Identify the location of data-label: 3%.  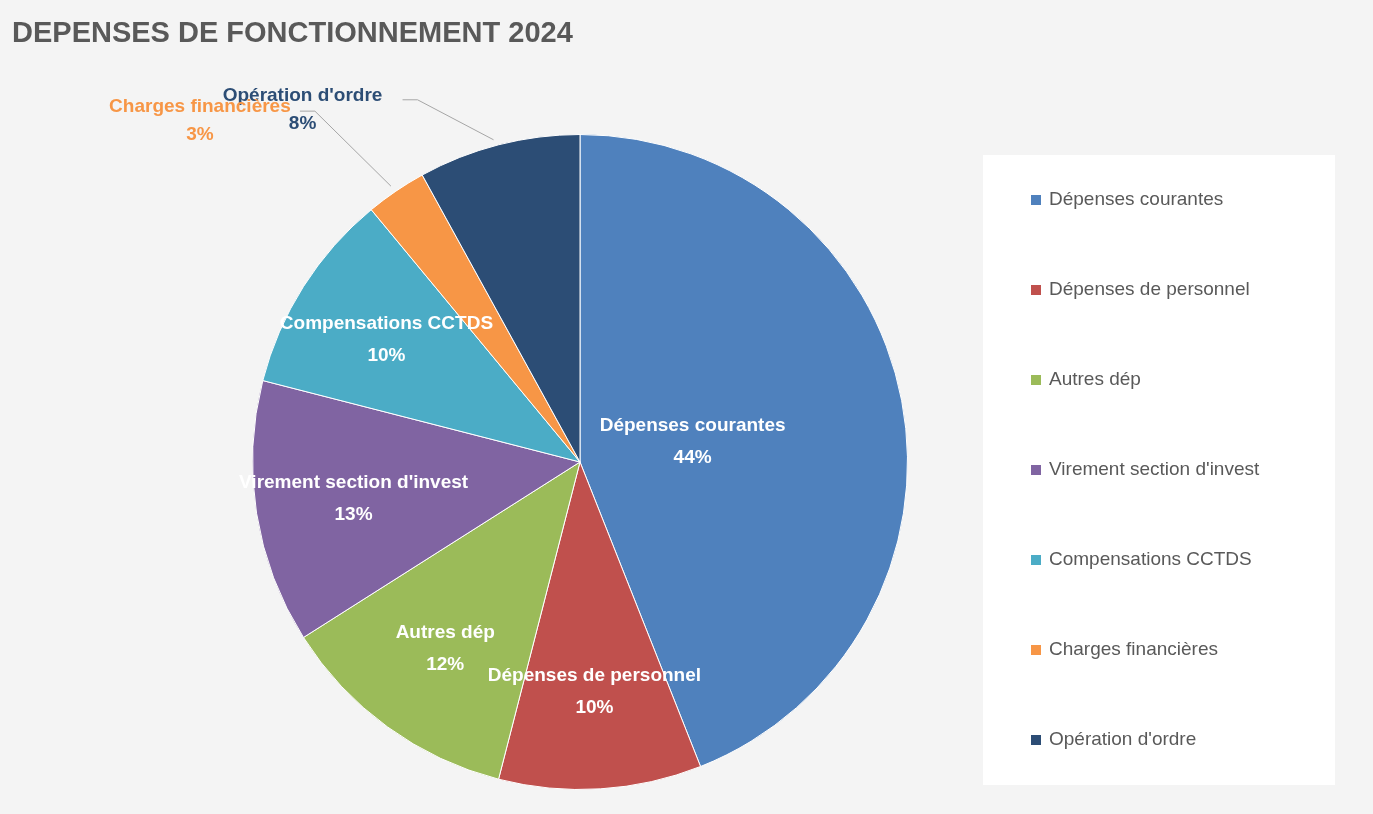
(200, 134).